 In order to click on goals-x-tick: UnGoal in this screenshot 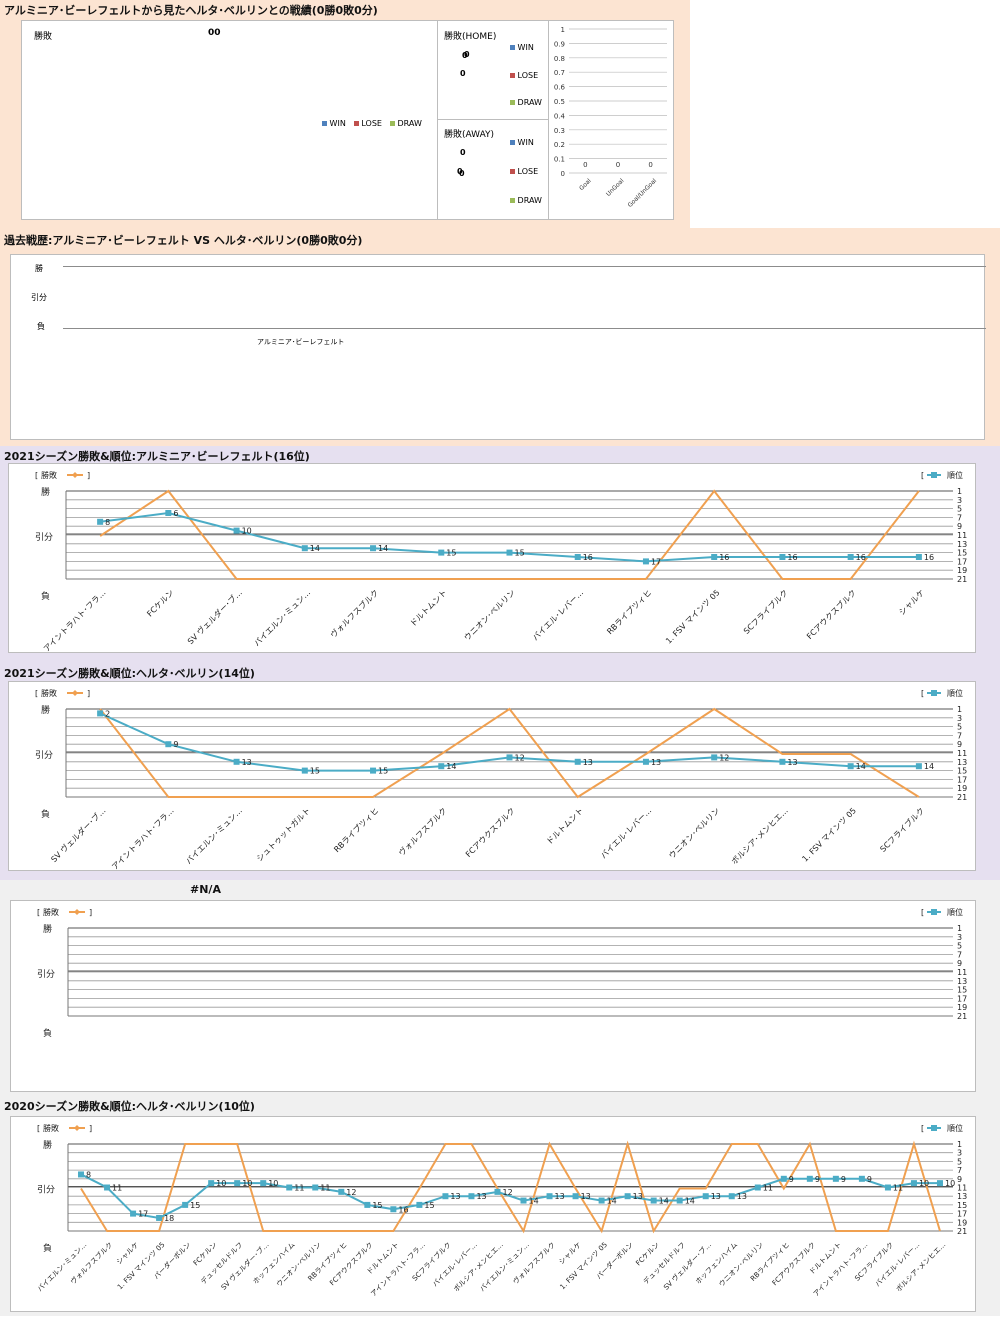, I will do `click(615, 187)`.